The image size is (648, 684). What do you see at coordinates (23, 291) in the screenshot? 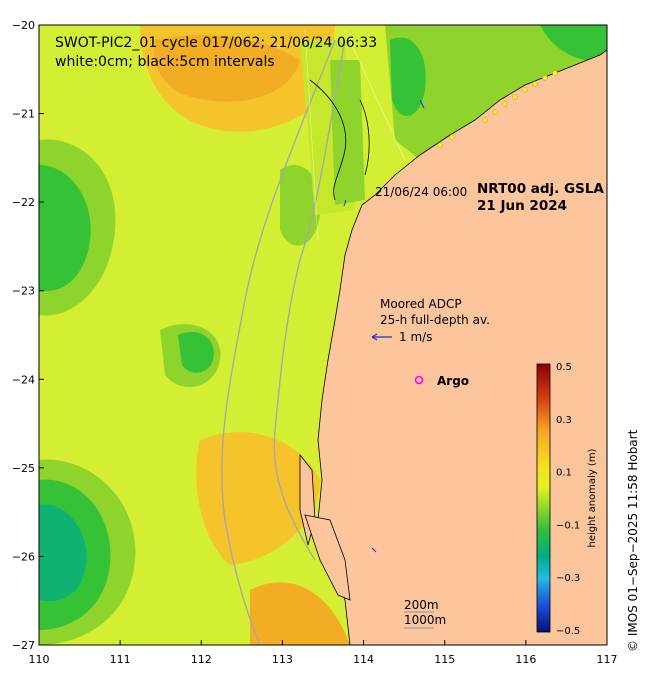
I see `y-tick-label: −23` at bounding box center [23, 291].